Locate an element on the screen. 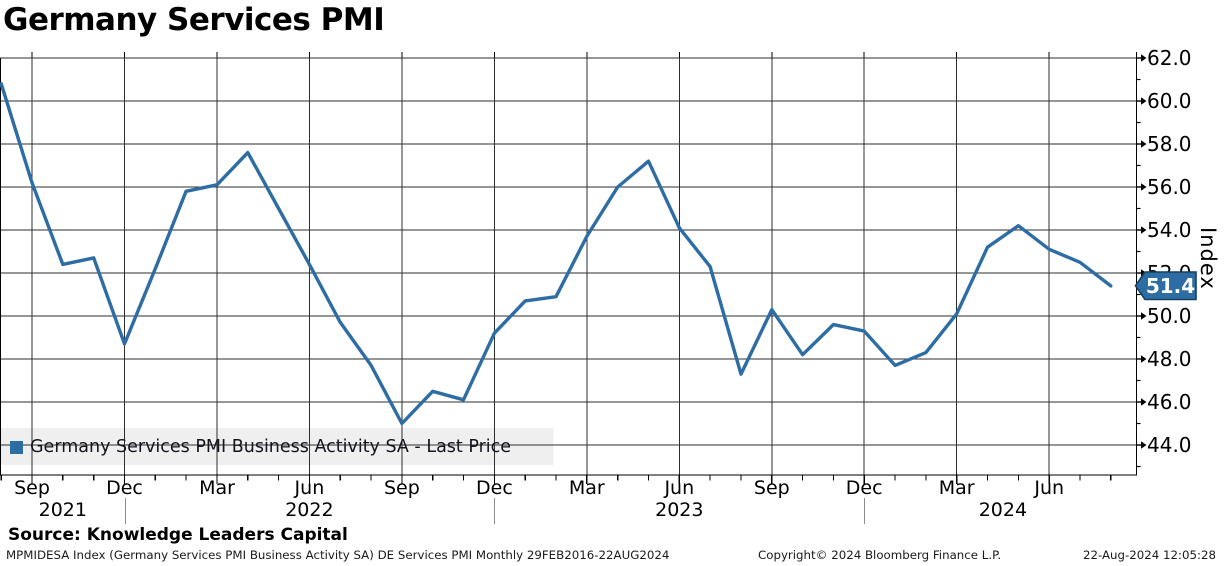 This screenshot has height=566, width=1224. footer-copyright: Copyright© 2024 Bloomberg Finance L.P. is located at coordinates (880, 555).